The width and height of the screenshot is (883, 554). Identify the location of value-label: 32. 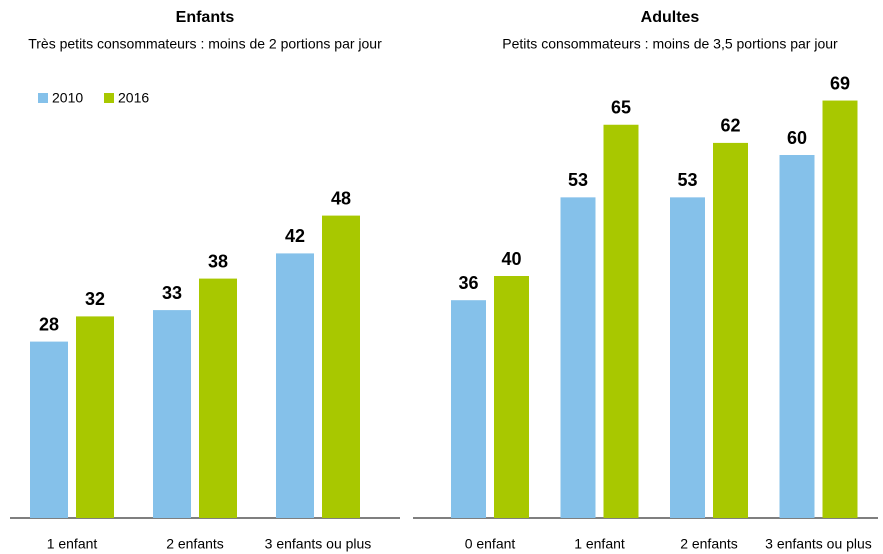
(95, 299).